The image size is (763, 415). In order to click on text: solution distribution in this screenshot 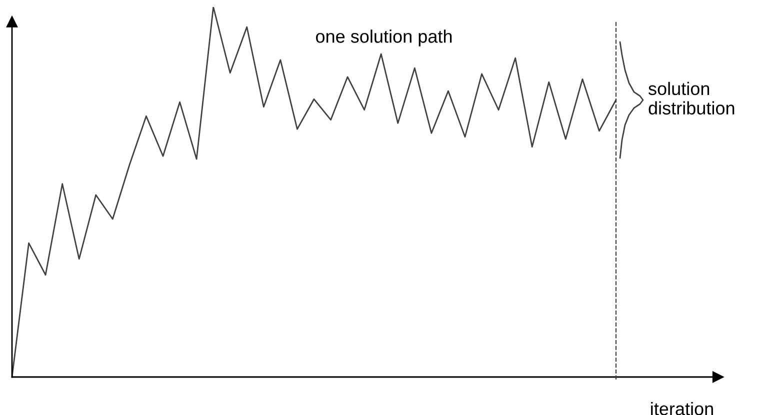, I will do `click(691, 98)`.